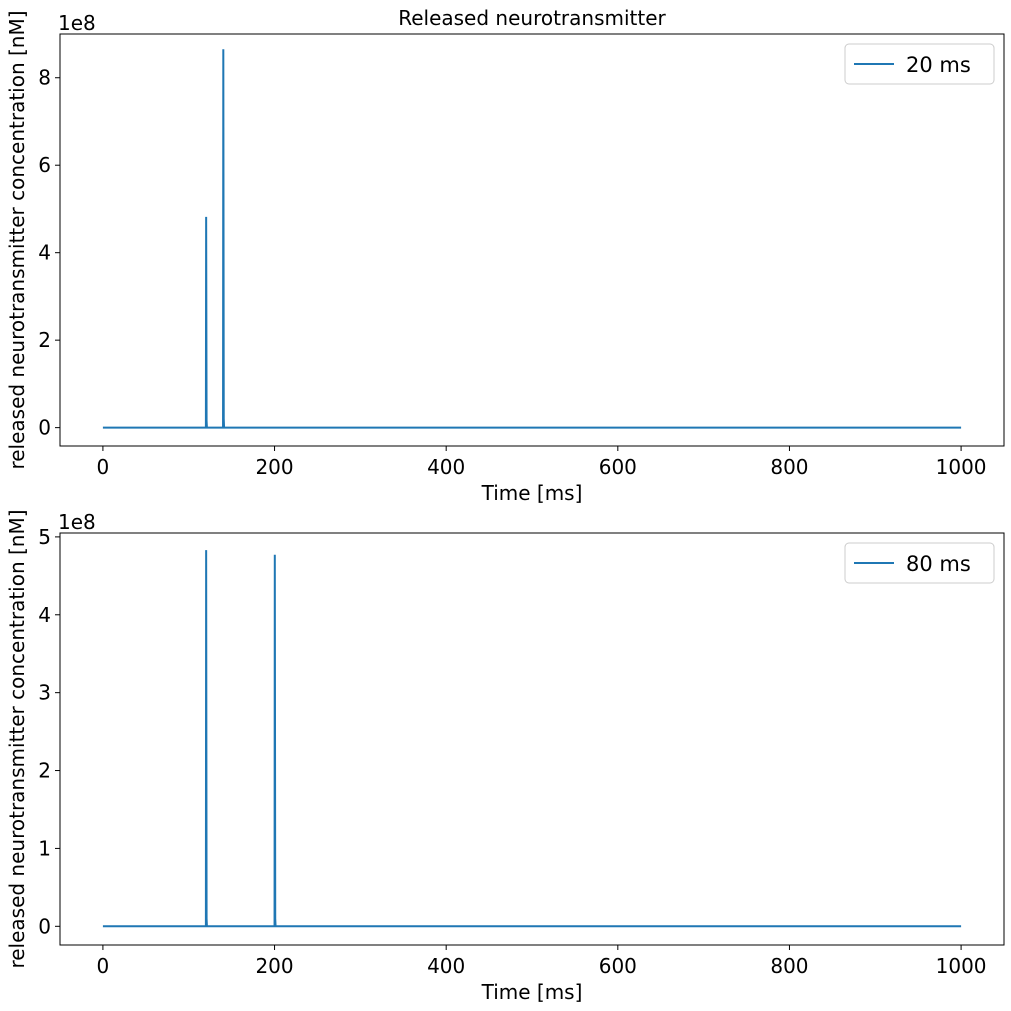  What do you see at coordinates (44, 693) in the screenshot?
I see `y-tick-label: 3` at bounding box center [44, 693].